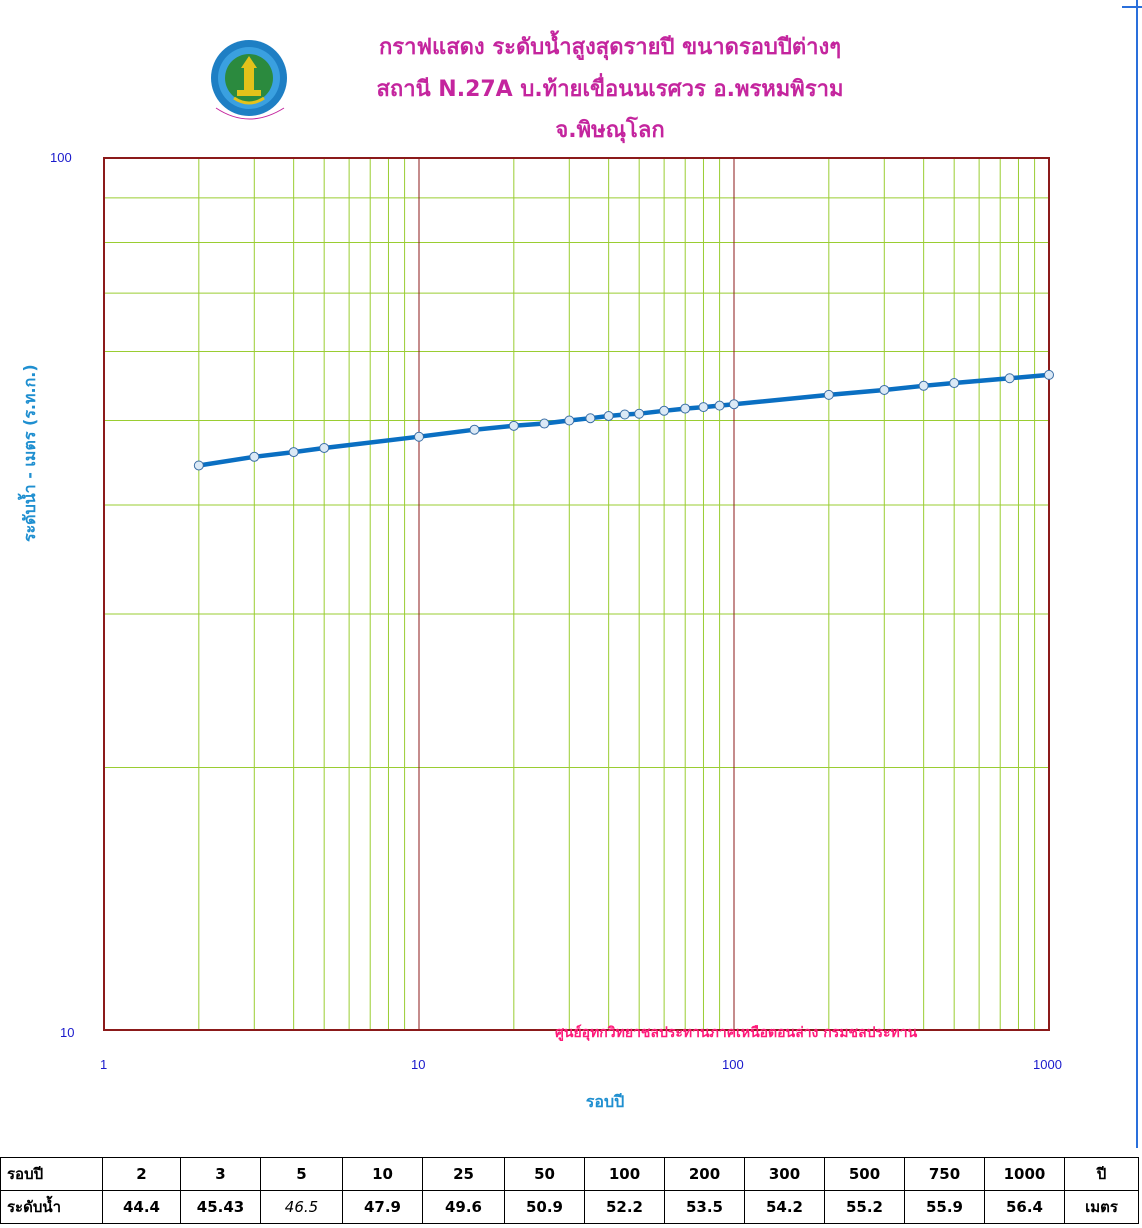 The width and height of the screenshot is (1142, 1228). What do you see at coordinates (544, 1207) in the screenshot?
I see `table-cell: 50.9` at bounding box center [544, 1207].